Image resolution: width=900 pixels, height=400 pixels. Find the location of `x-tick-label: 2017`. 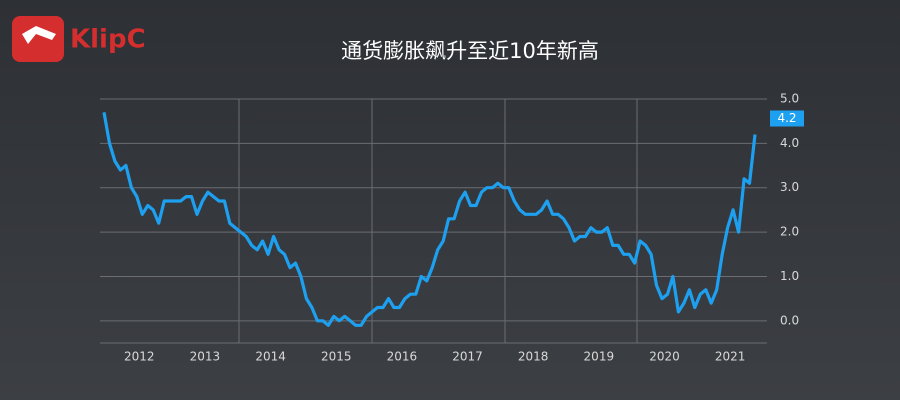

x-tick-label: 2017 is located at coordinates (467, 357).